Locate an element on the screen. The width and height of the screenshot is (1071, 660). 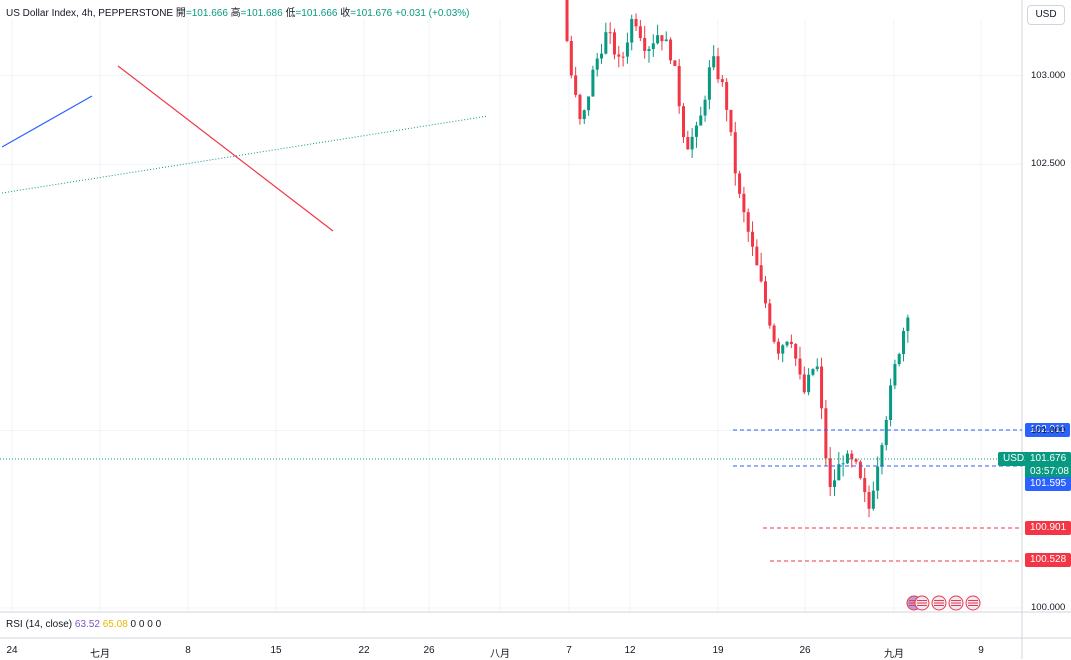
x-tick-label: 15 is located at coordinates (276, 650).